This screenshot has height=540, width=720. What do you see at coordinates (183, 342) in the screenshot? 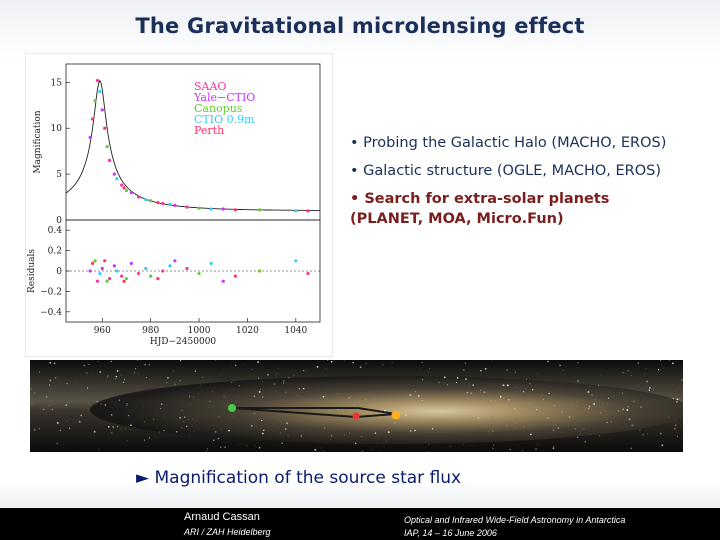
I see `x-axis-label: HJD−2450000` at bounding box center [183, 342].